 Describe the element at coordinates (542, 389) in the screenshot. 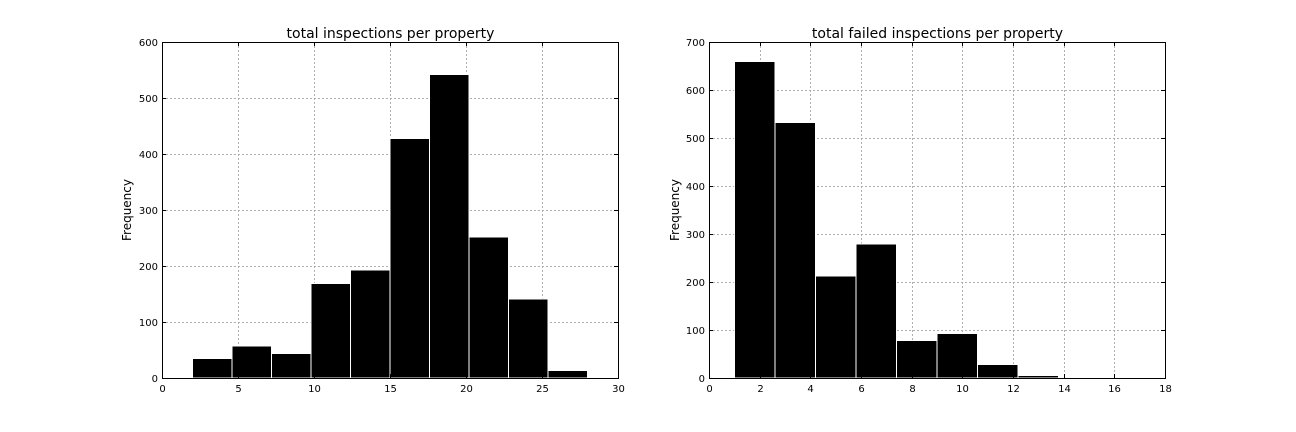

I see `x-tick-label: 25` at that location.